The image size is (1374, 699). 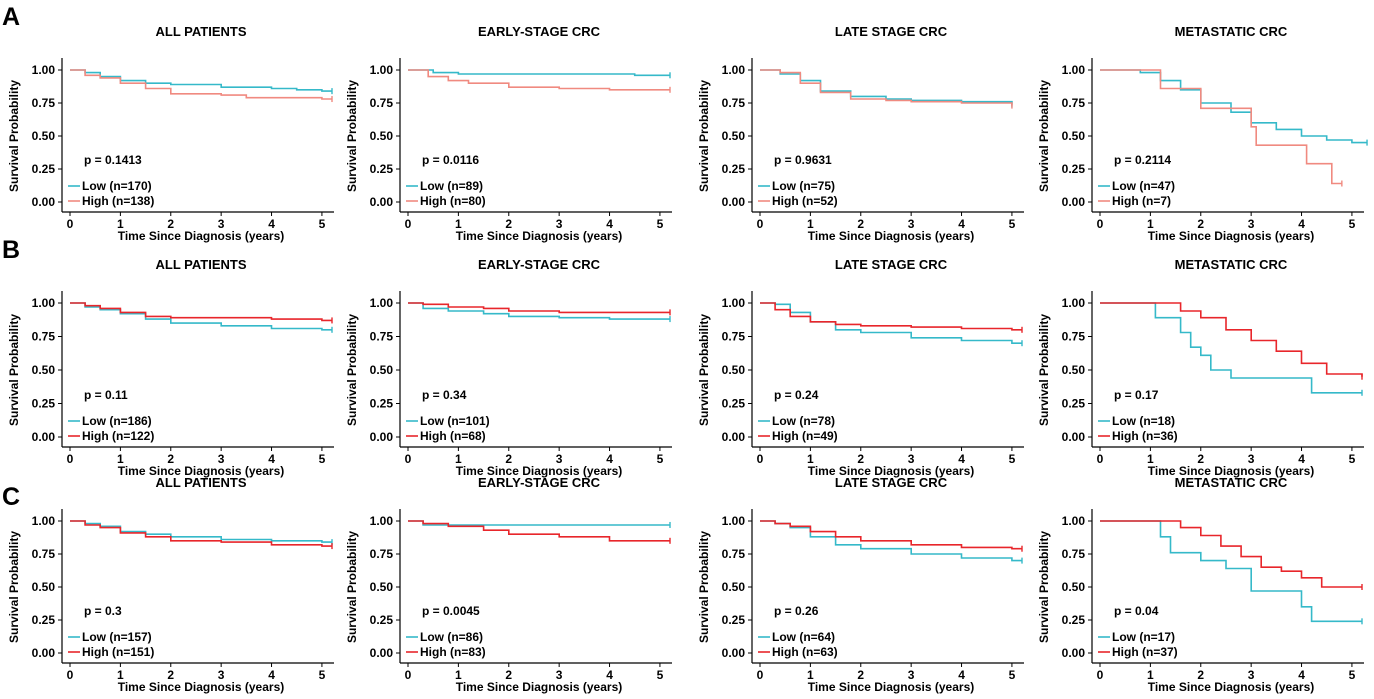 What do you see at coordinates (11, 17) in the screenshot?
I see `panel-letter-a: A` at bounding box center [11, 17].